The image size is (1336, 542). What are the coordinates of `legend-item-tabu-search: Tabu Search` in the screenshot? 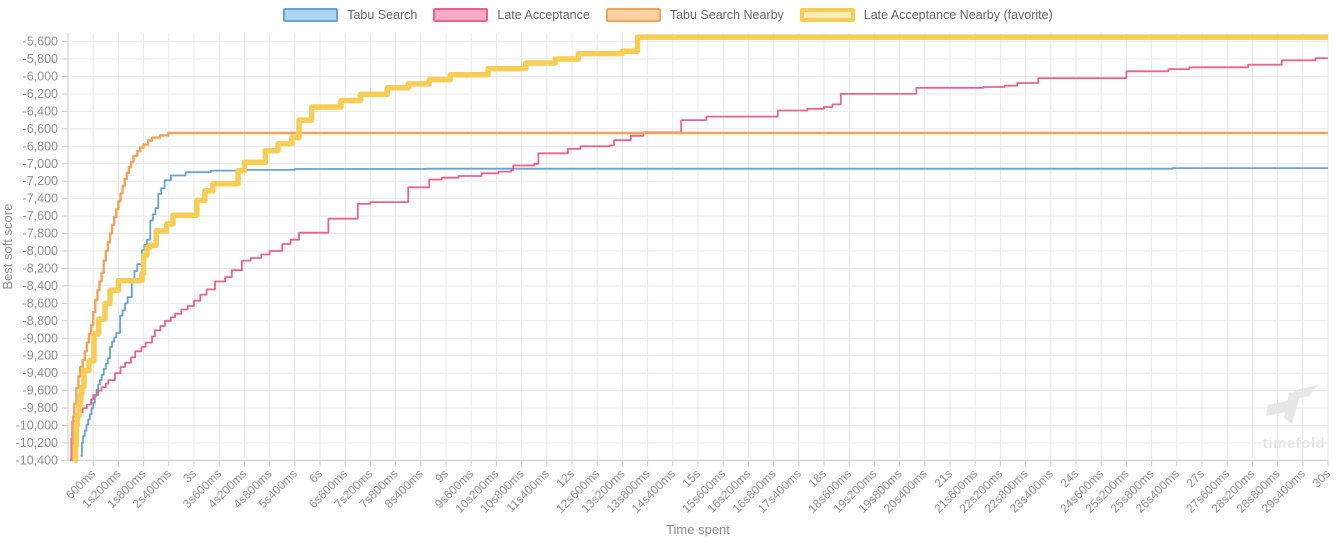 It's located at (350, 15).